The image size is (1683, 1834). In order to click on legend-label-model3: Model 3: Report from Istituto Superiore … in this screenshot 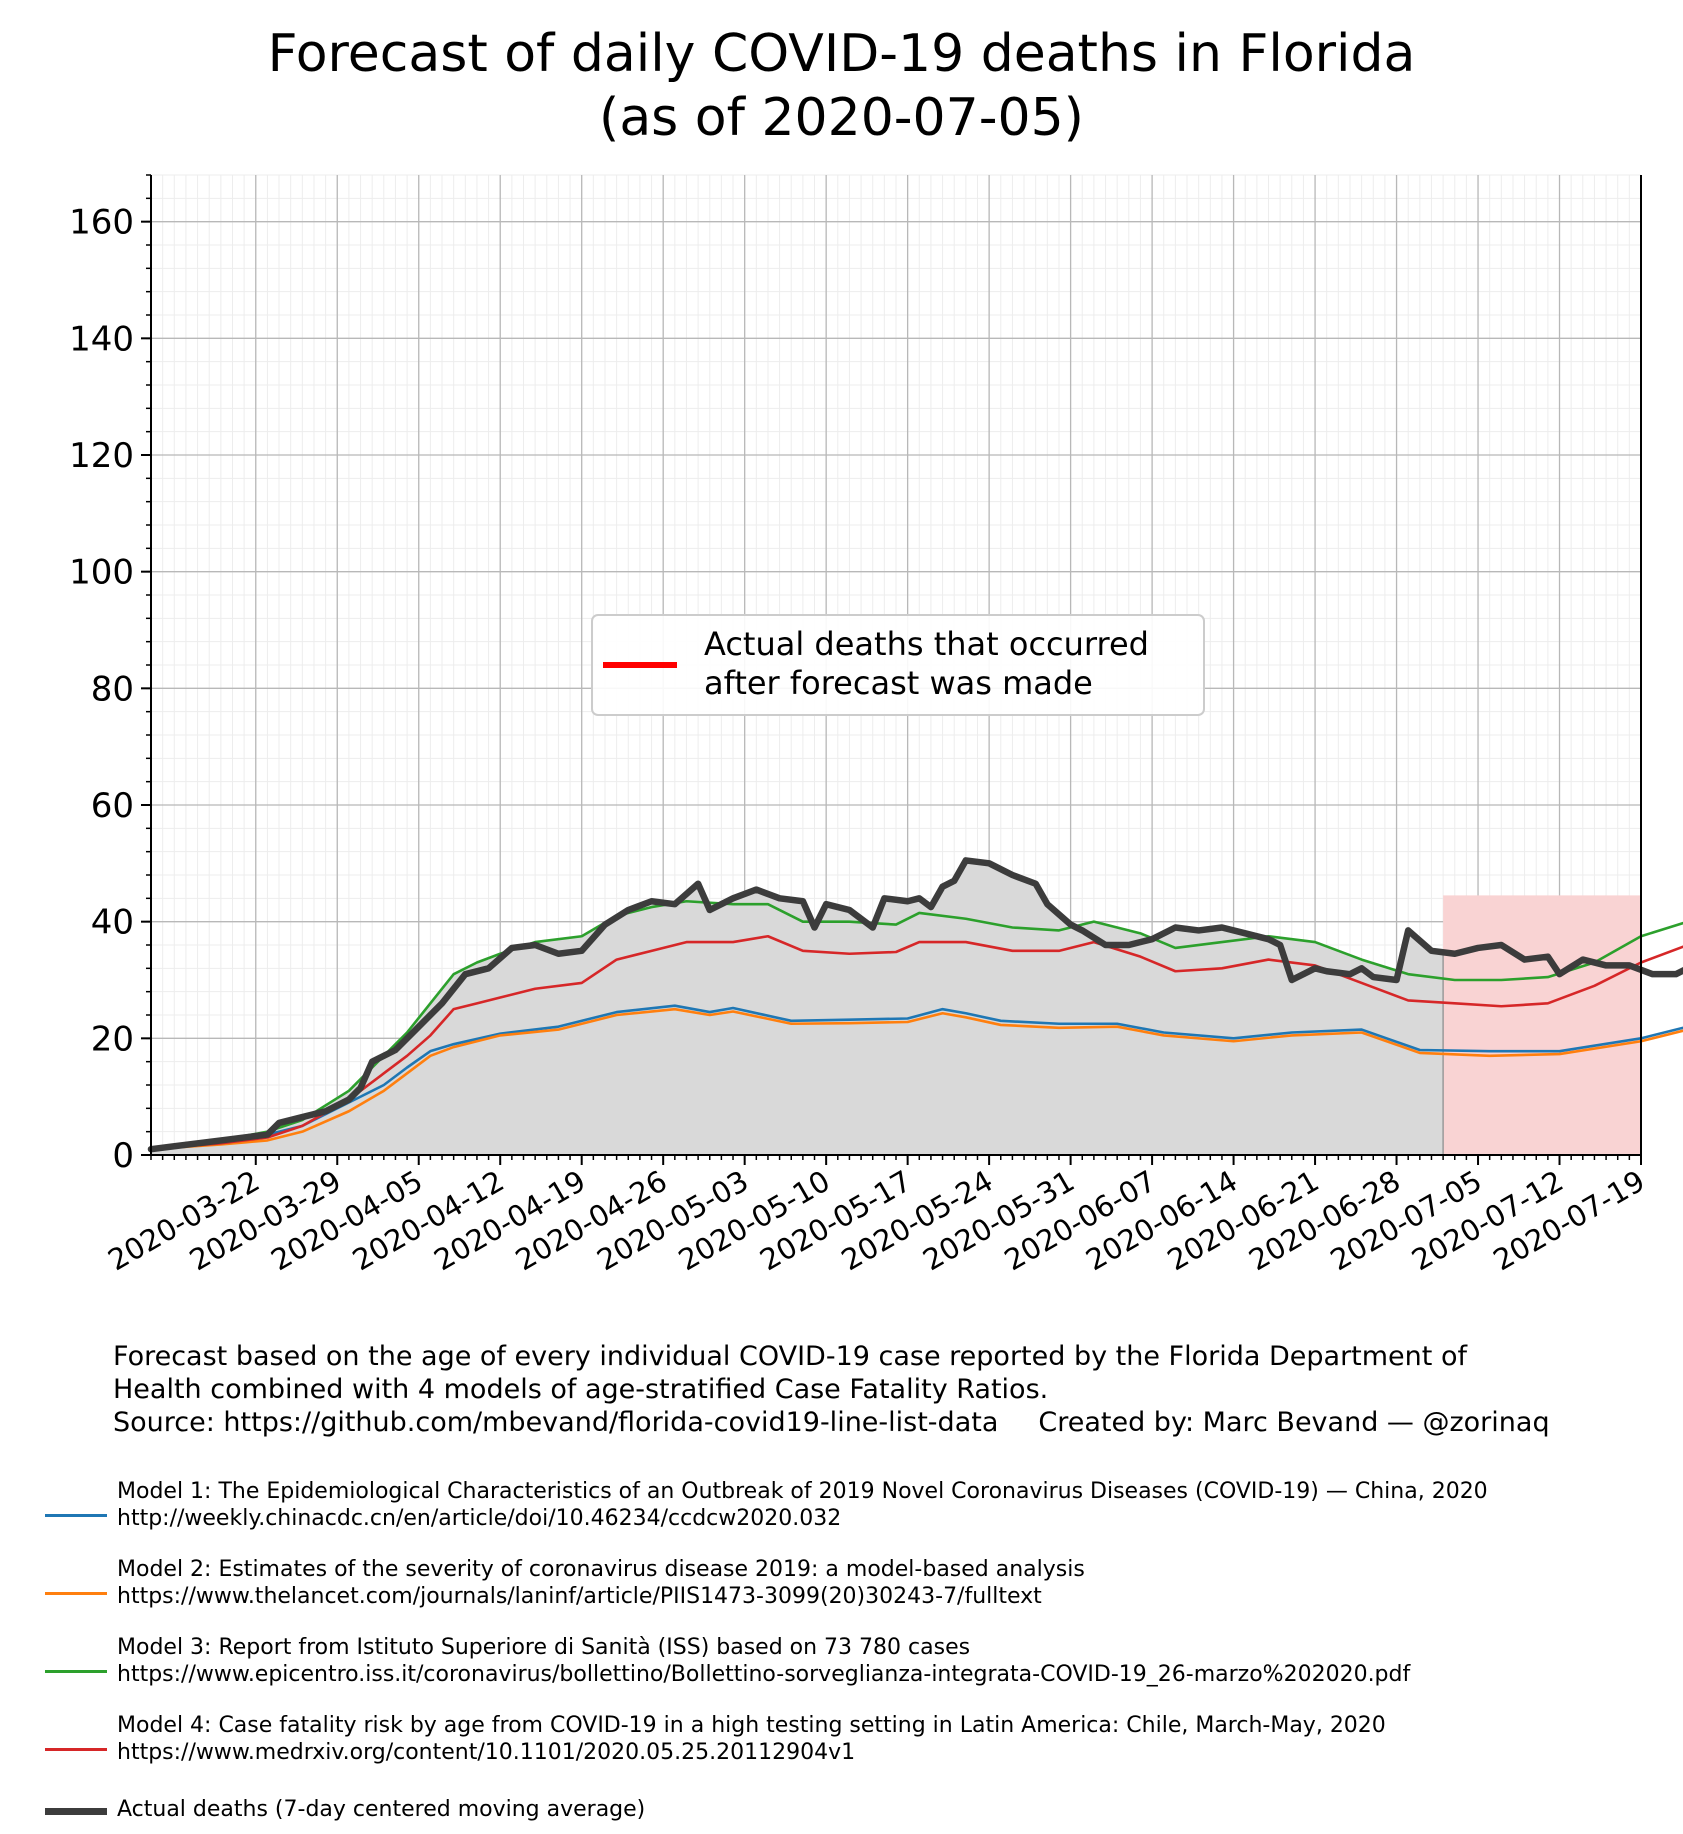, I will do `click(544, 1647)`.